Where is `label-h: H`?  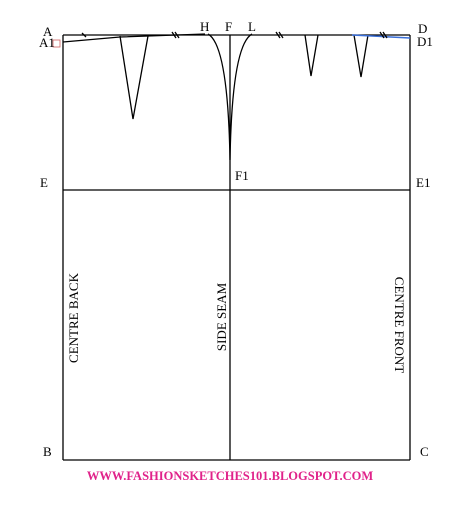
label-h: H is located at coordinates (204, 26).